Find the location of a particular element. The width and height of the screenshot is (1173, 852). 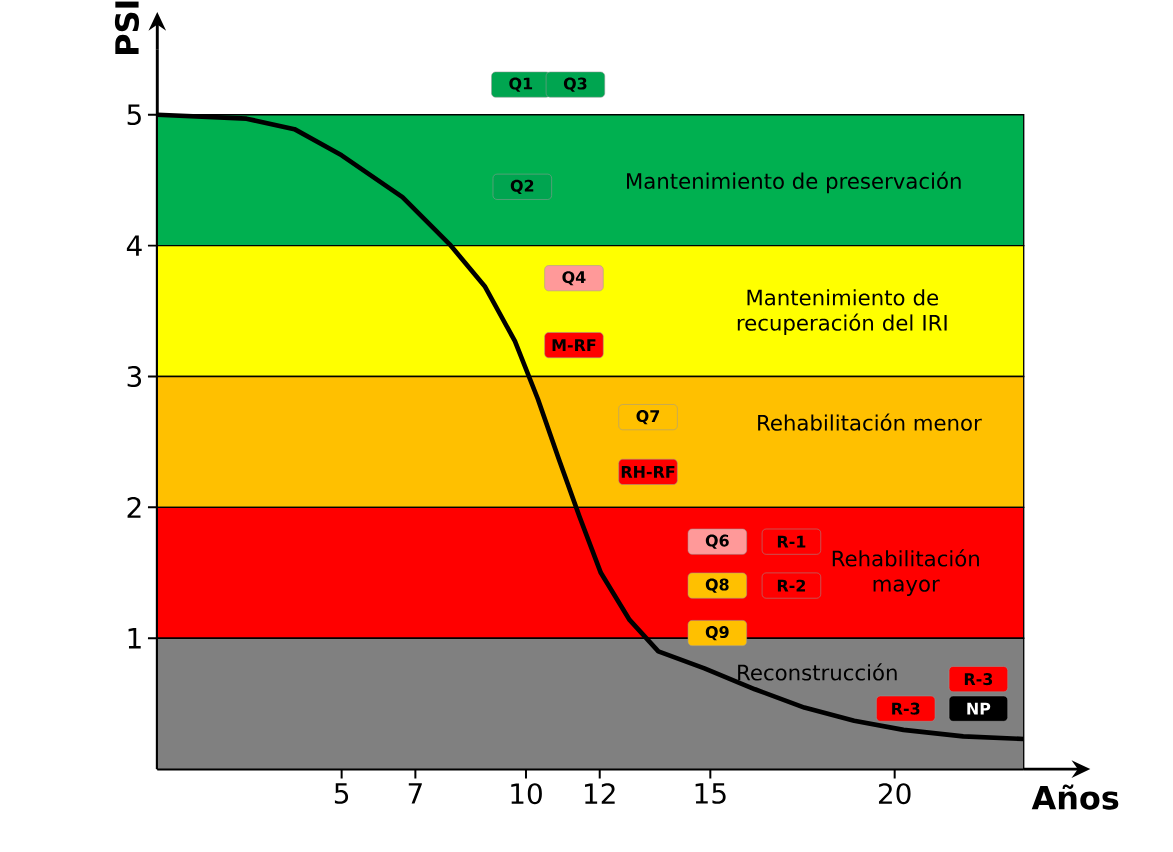

x-tick-label: 12 is located at coordinates (600, 793).